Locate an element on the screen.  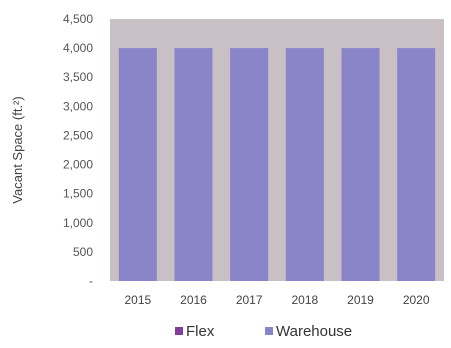
x-tick-label: 2016 is located at coordinates (193, 300).